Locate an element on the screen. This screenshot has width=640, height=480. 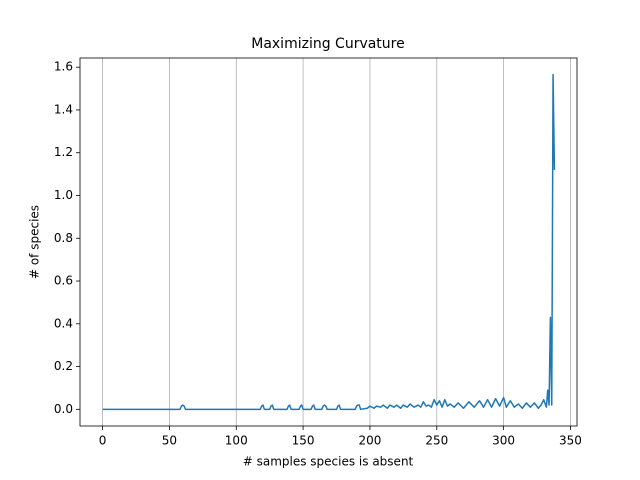
x-tick-label: 0 is located at coordinates (103, 441).